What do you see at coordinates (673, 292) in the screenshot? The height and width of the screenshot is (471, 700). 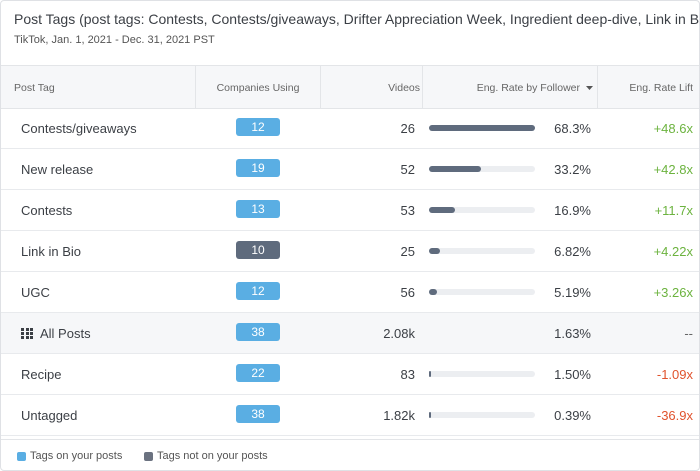 I see `eng-rate-lift: +3.26x` at bounding box center [673, 292].